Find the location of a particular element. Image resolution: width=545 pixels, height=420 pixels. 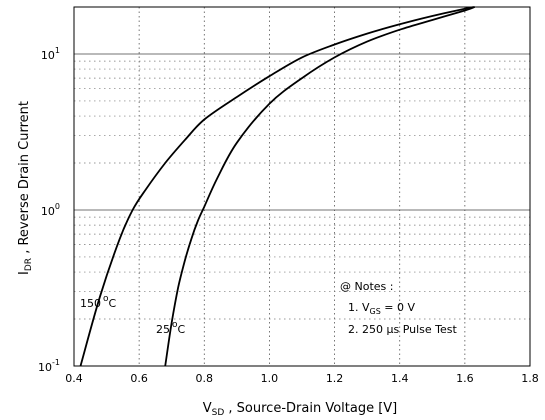

x-tick-label: 1.8 is located at coordinates (530, 378).